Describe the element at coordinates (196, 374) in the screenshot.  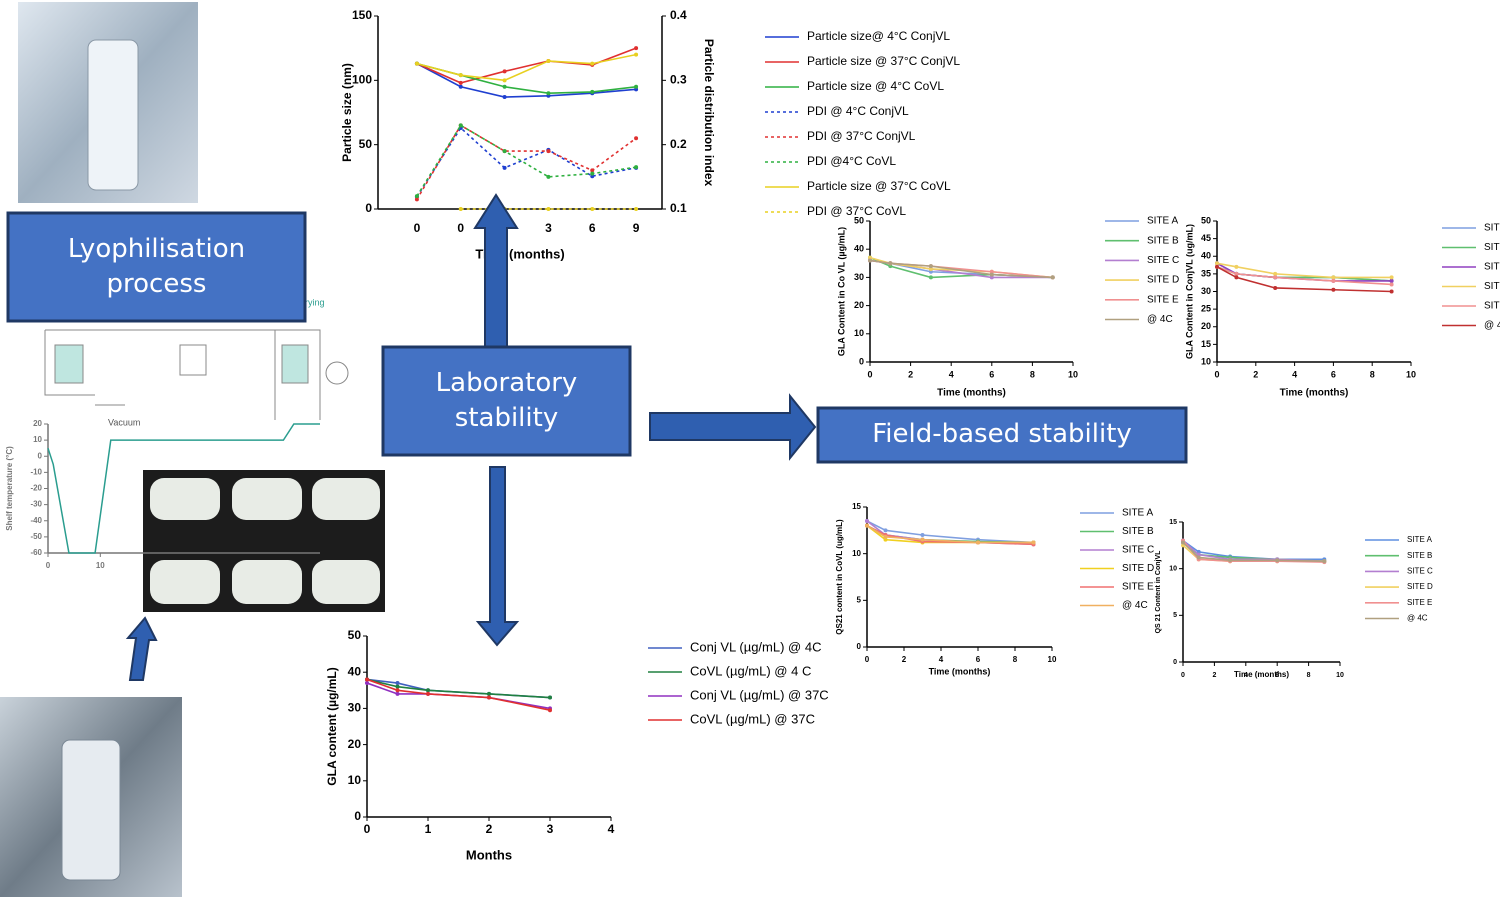
I see `lyo-schematic` at that location.